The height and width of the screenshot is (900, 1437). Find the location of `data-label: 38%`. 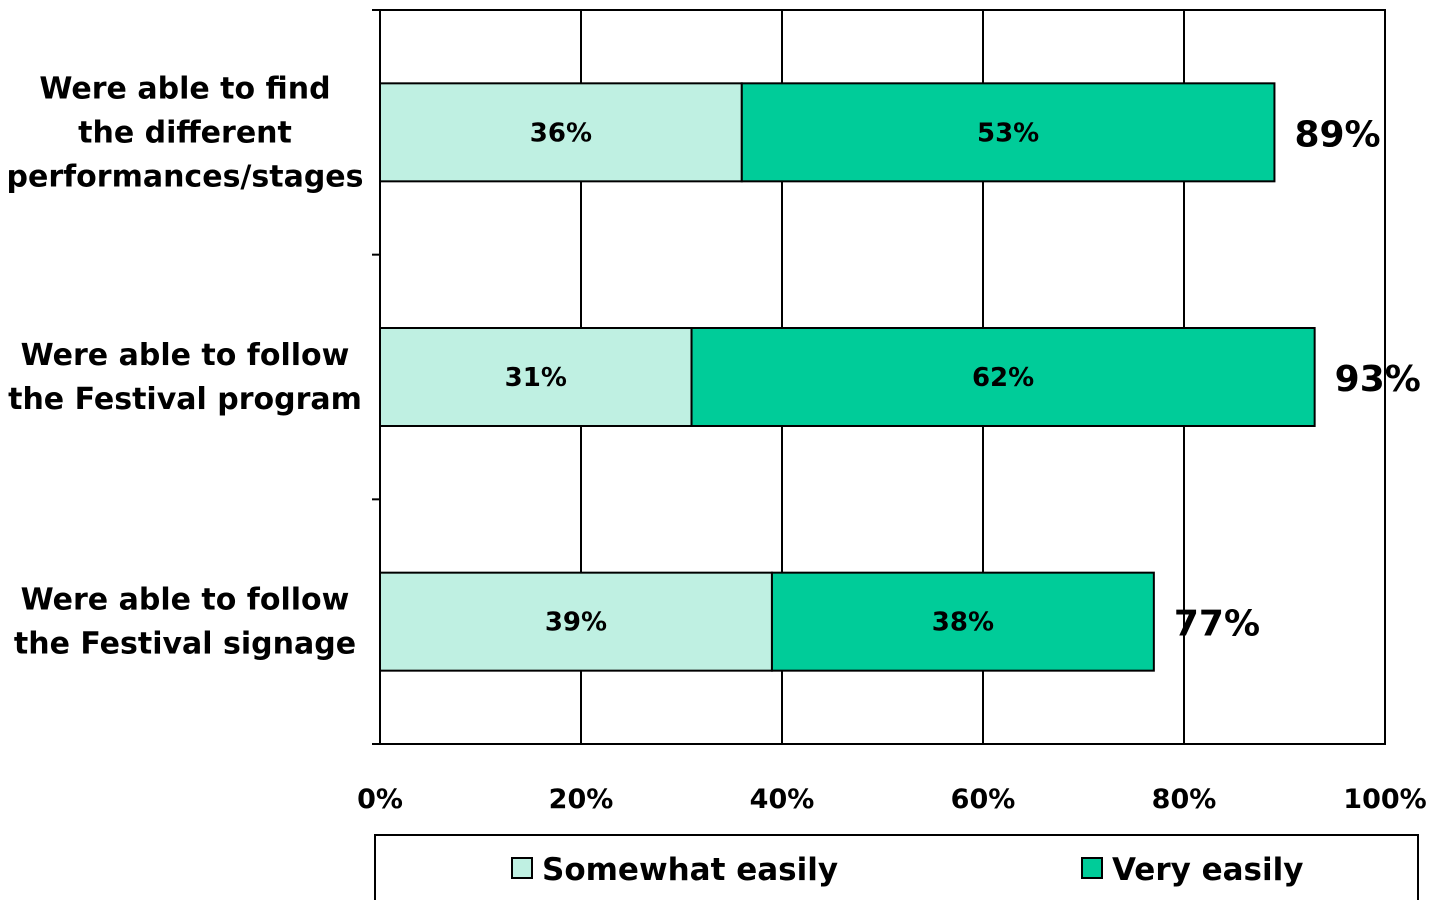

data-label: 38% is located at coordinates (963, 623).